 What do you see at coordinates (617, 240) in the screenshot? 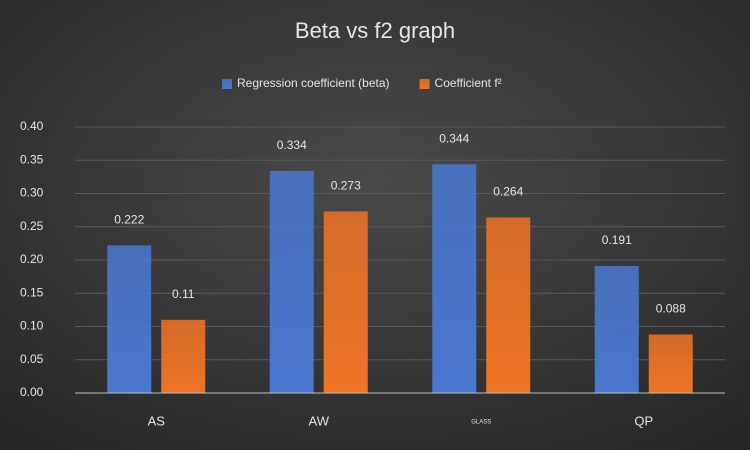
I see `value-label: 0.191` at bounding box center [617, 240].